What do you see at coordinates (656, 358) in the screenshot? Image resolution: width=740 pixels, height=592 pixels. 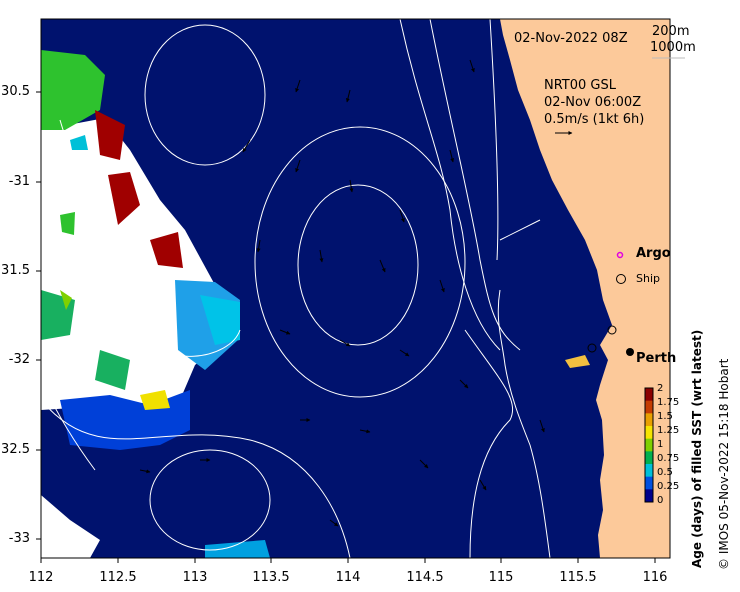 I see `city-label-perth: Perth` at bounding box center [656, 358].